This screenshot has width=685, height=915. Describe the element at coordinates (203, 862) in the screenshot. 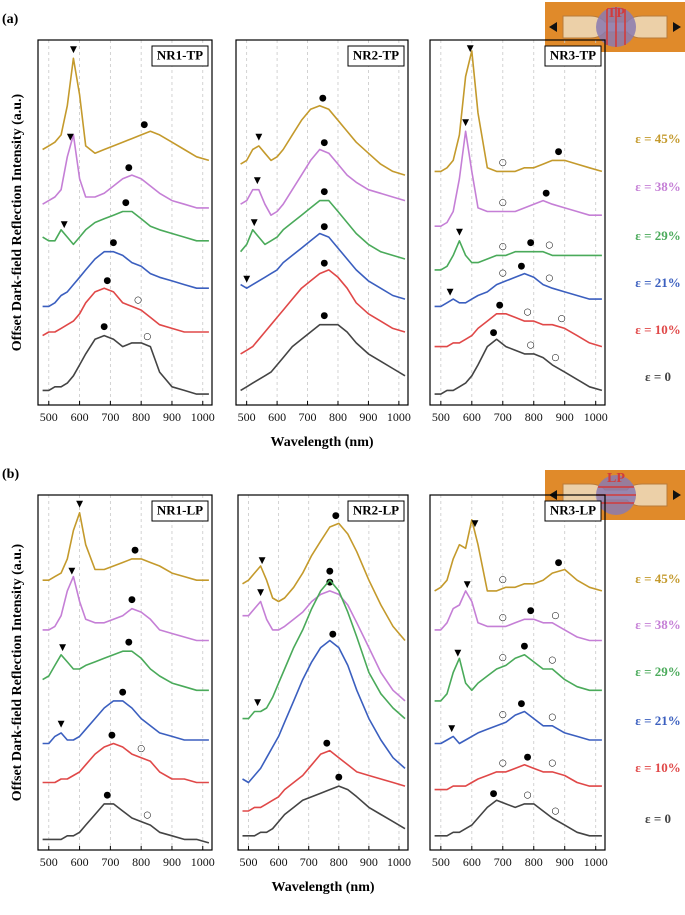

I see `x-tick-label: 1000` at that location.